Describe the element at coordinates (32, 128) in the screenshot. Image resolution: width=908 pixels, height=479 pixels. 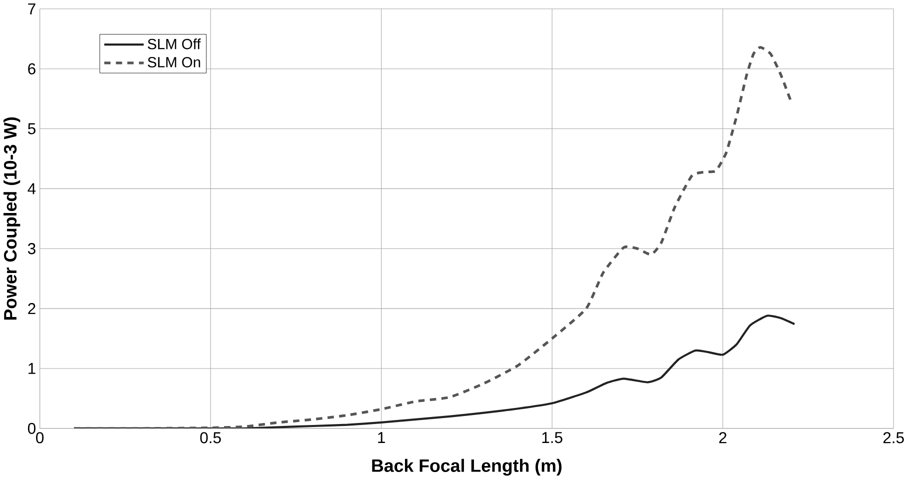
I see `y-tick-label: 5` at that location.